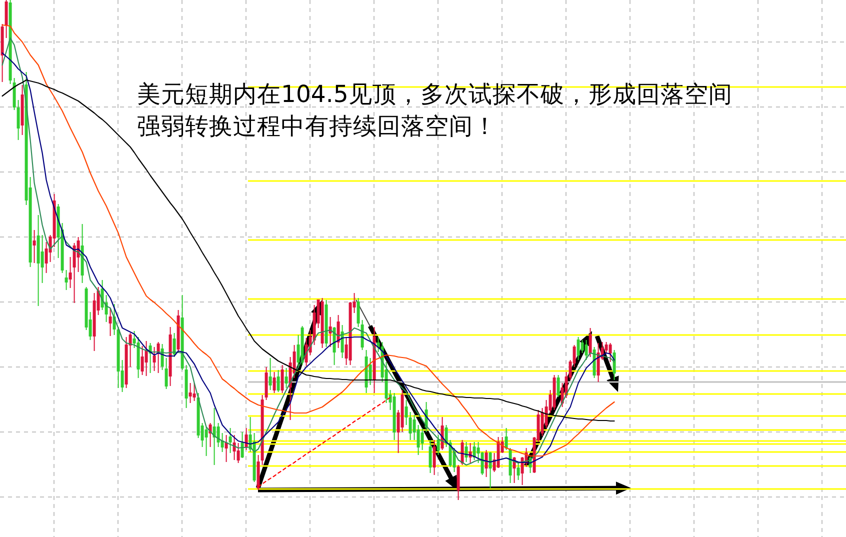 This screenshot has width=846, height=537. I want to click on annotation: 强弱转换过程中有持续回落空间！, so click(317, 126).